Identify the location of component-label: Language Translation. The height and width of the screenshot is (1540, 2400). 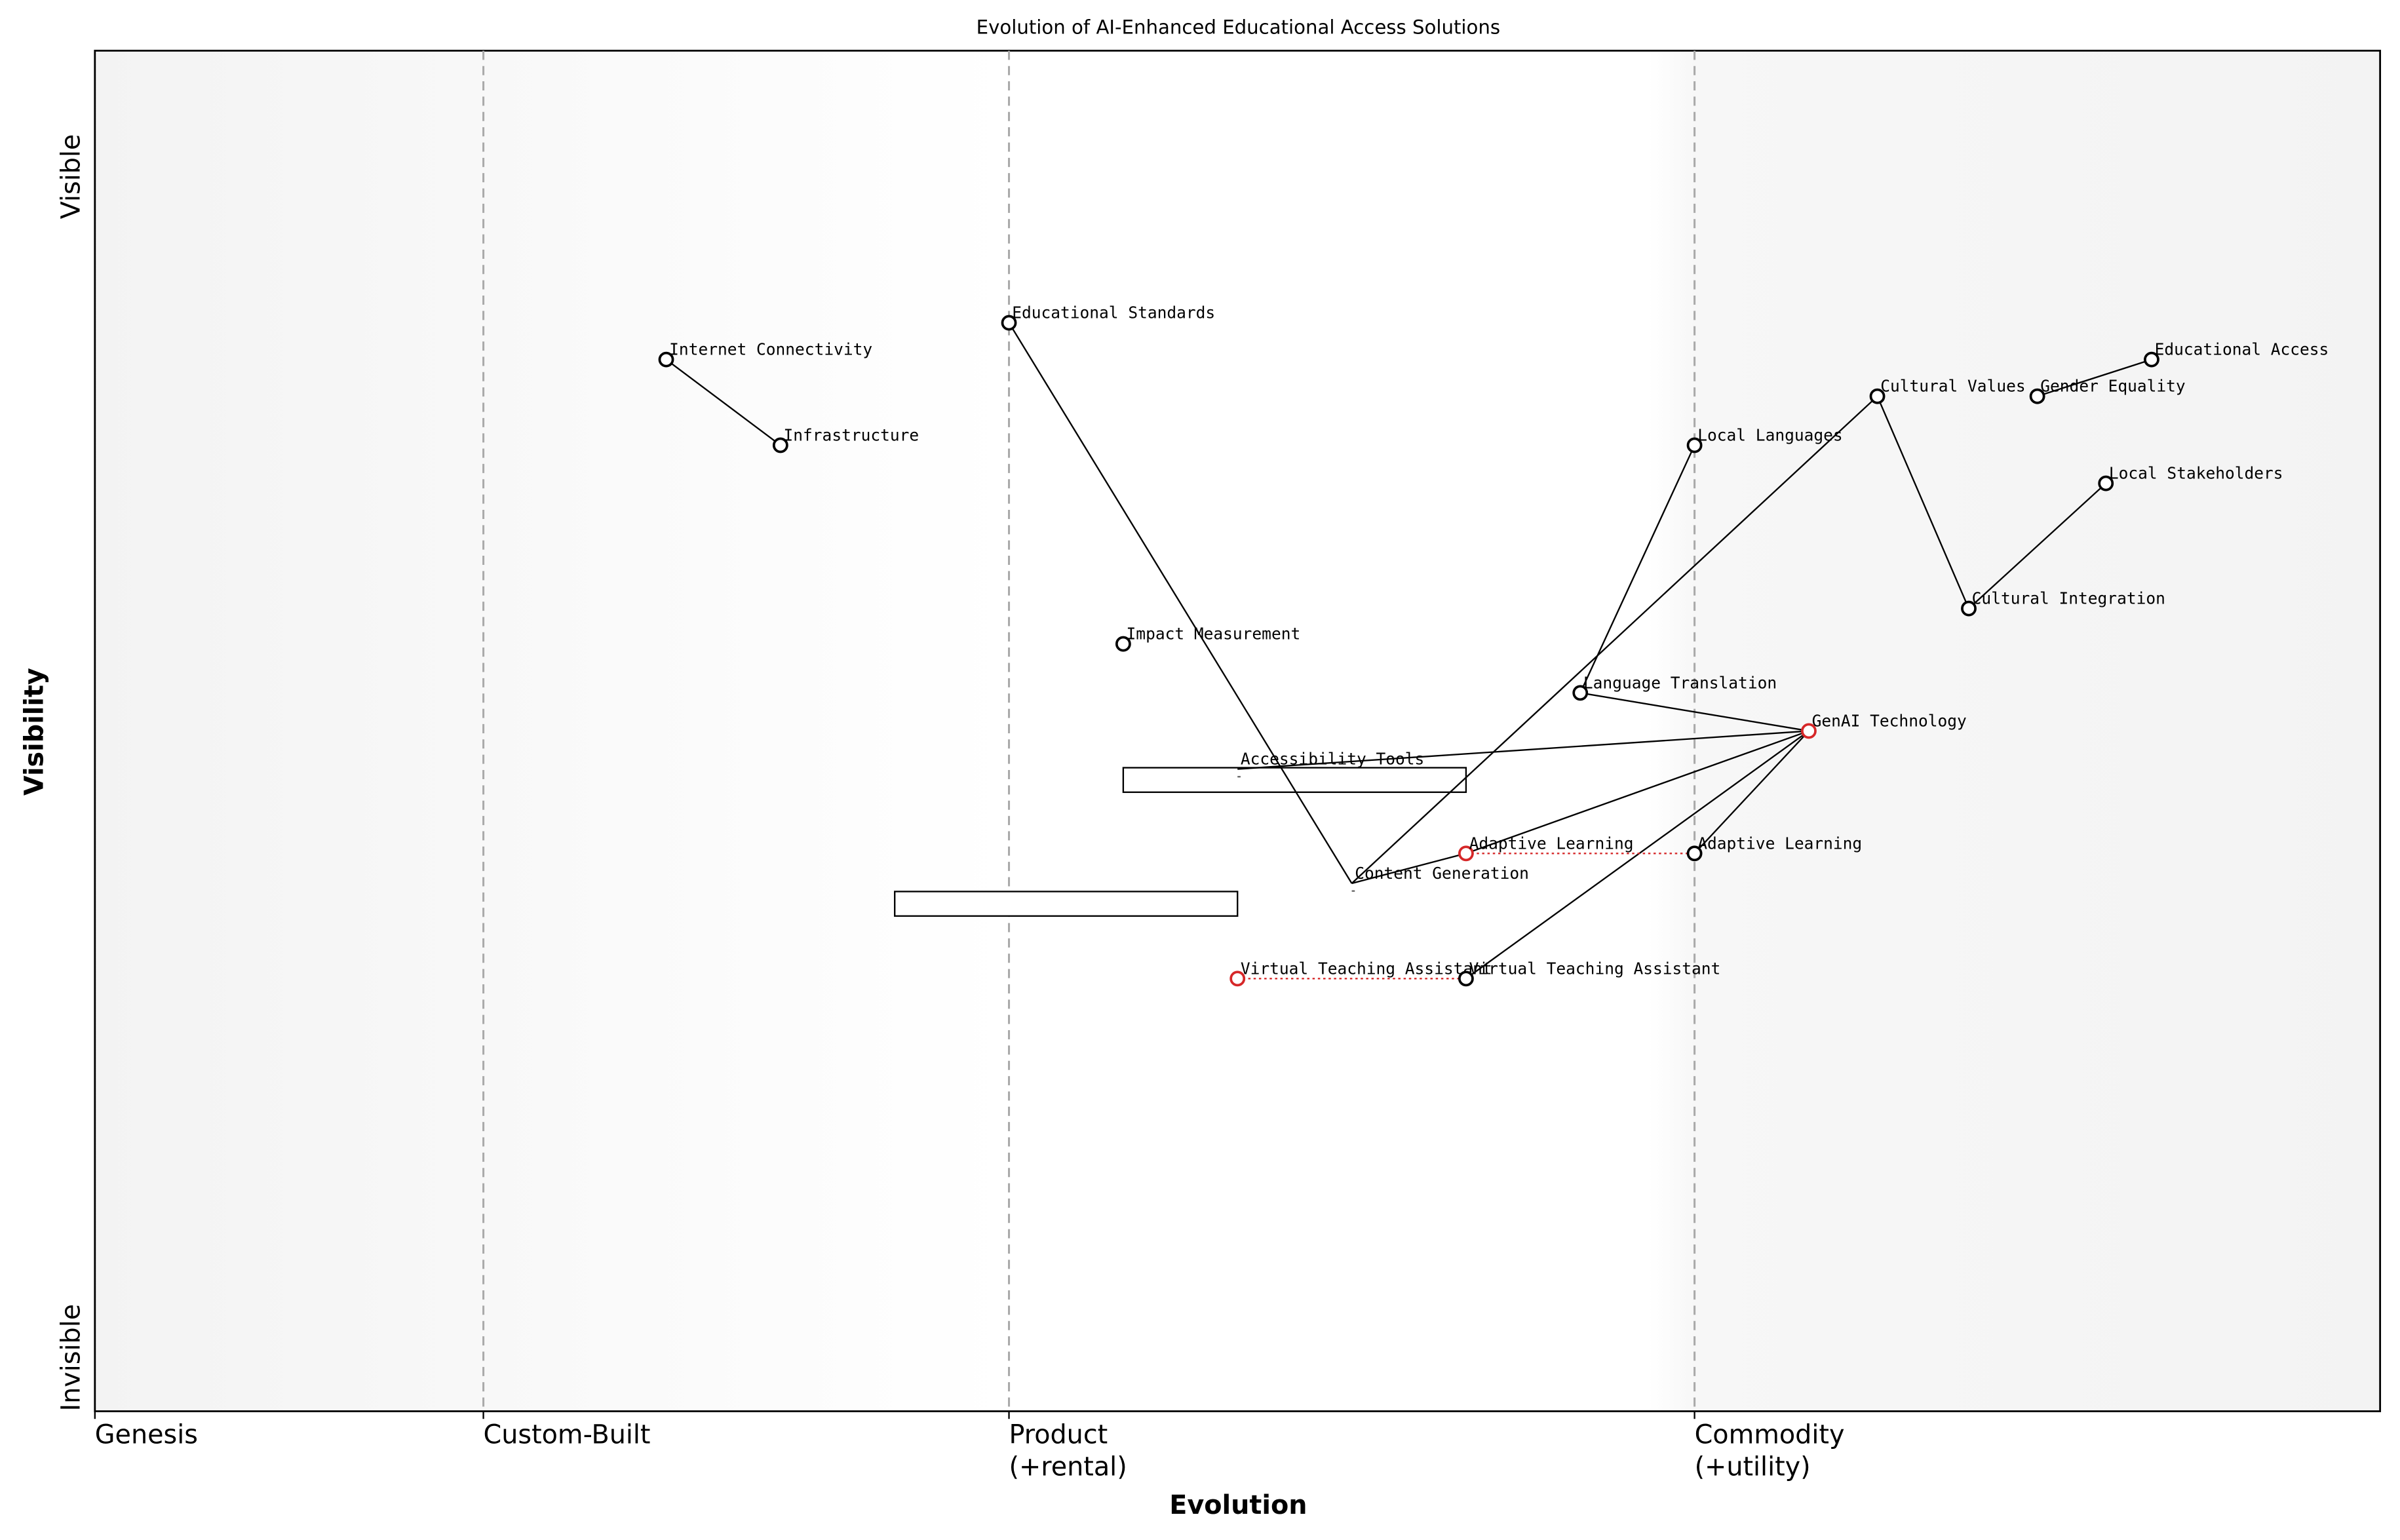
(1680, 682).